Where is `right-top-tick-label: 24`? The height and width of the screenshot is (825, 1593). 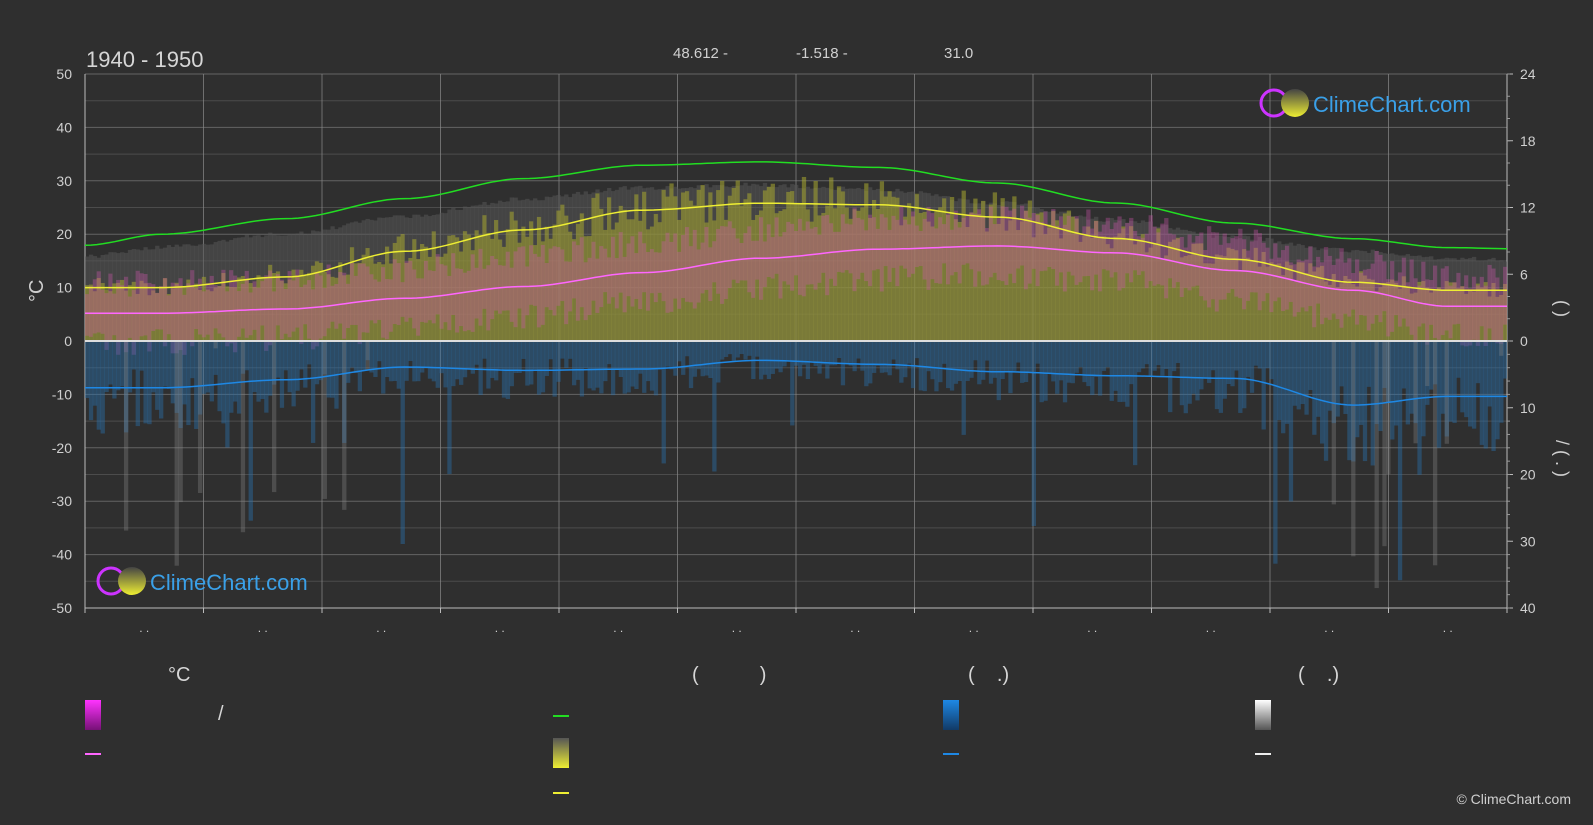
right-top-tick-label: 24 is located at coordinates (1528, 74).